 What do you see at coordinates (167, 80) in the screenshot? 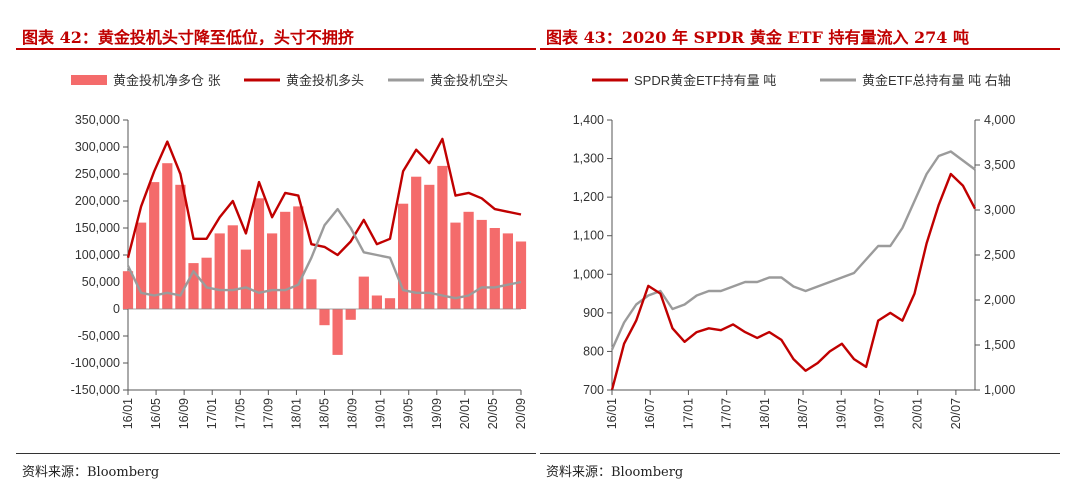
I see `legend-label: 黄金投机净多仓 张` at bounding box center [167, 80].